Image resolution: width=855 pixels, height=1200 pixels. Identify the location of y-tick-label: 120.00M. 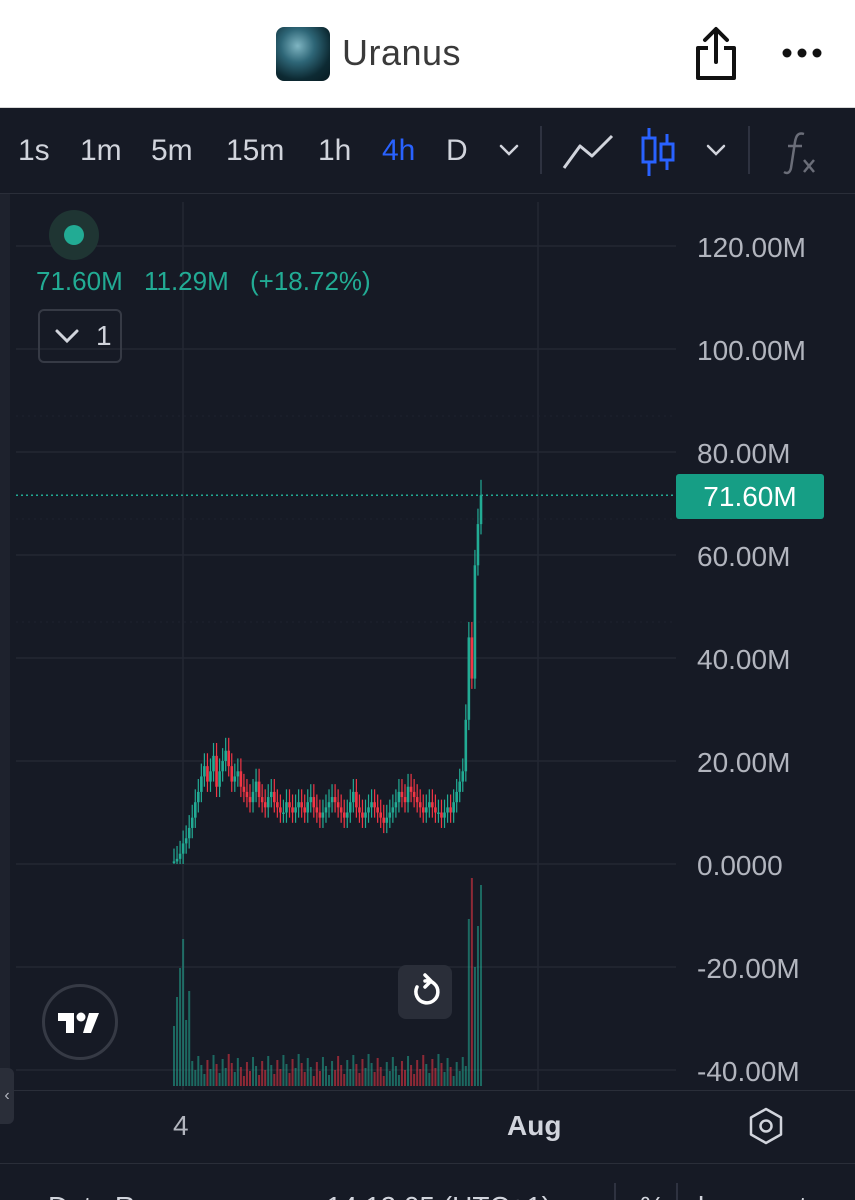
(751, 247).